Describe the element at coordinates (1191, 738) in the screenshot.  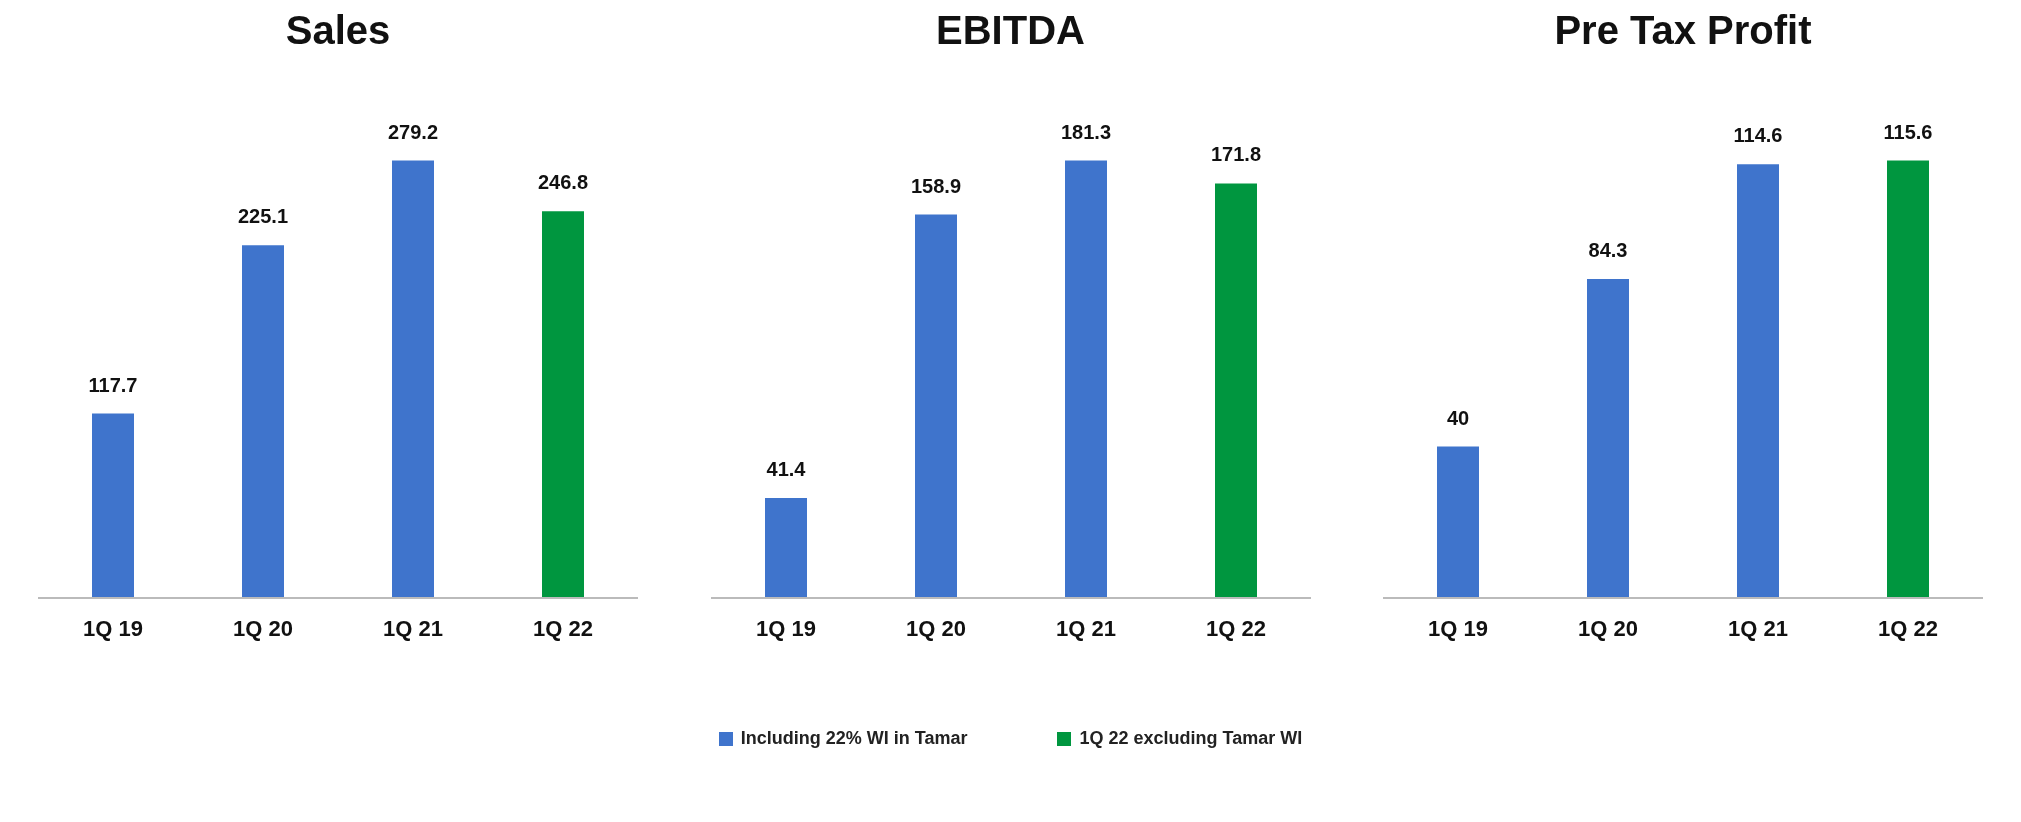
I see `legend-label: 1Q 22 excluding Tamar WI` at that location.